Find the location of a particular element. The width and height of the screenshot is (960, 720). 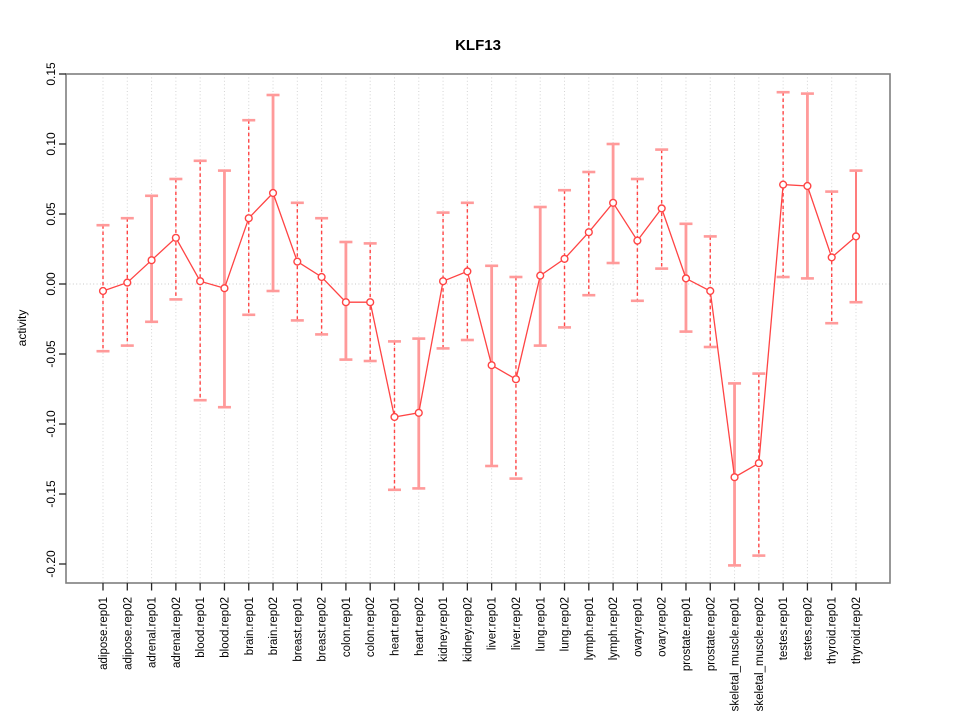

x-tick-label: ovary.rep01 is located at coordinates (638, 627).